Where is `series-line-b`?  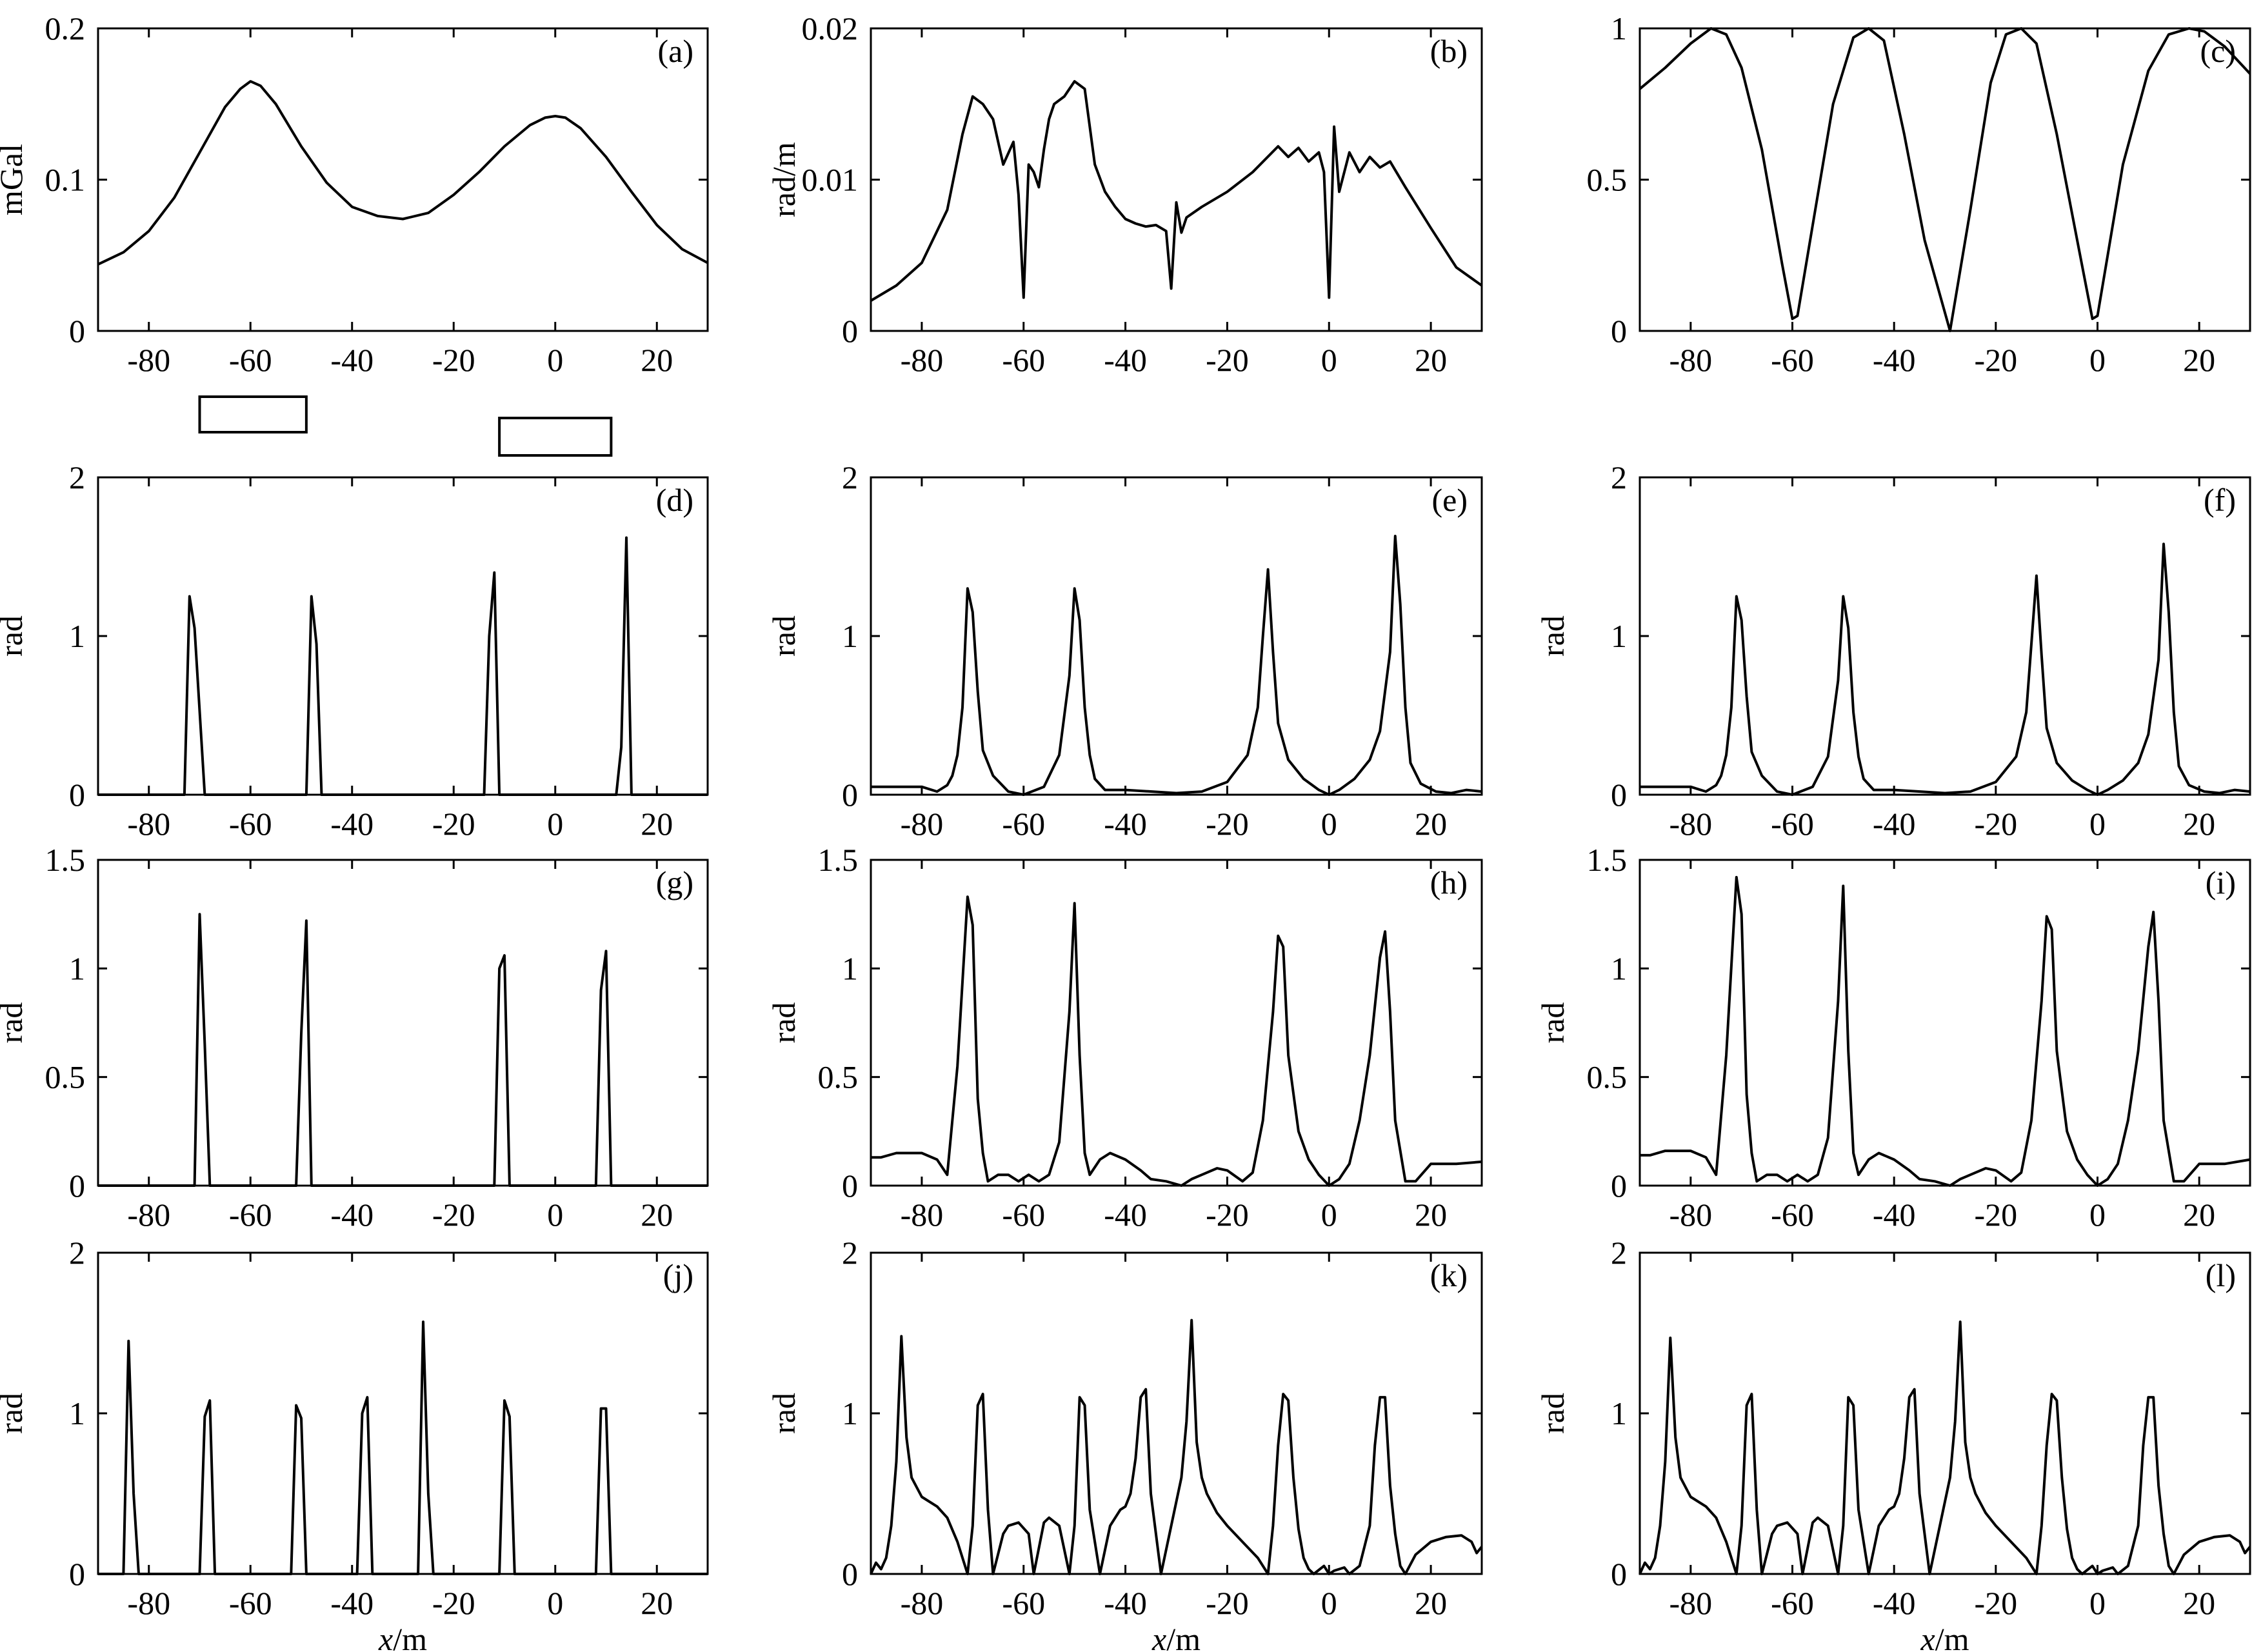
series-line-b is located at coordinates (1176, 191).